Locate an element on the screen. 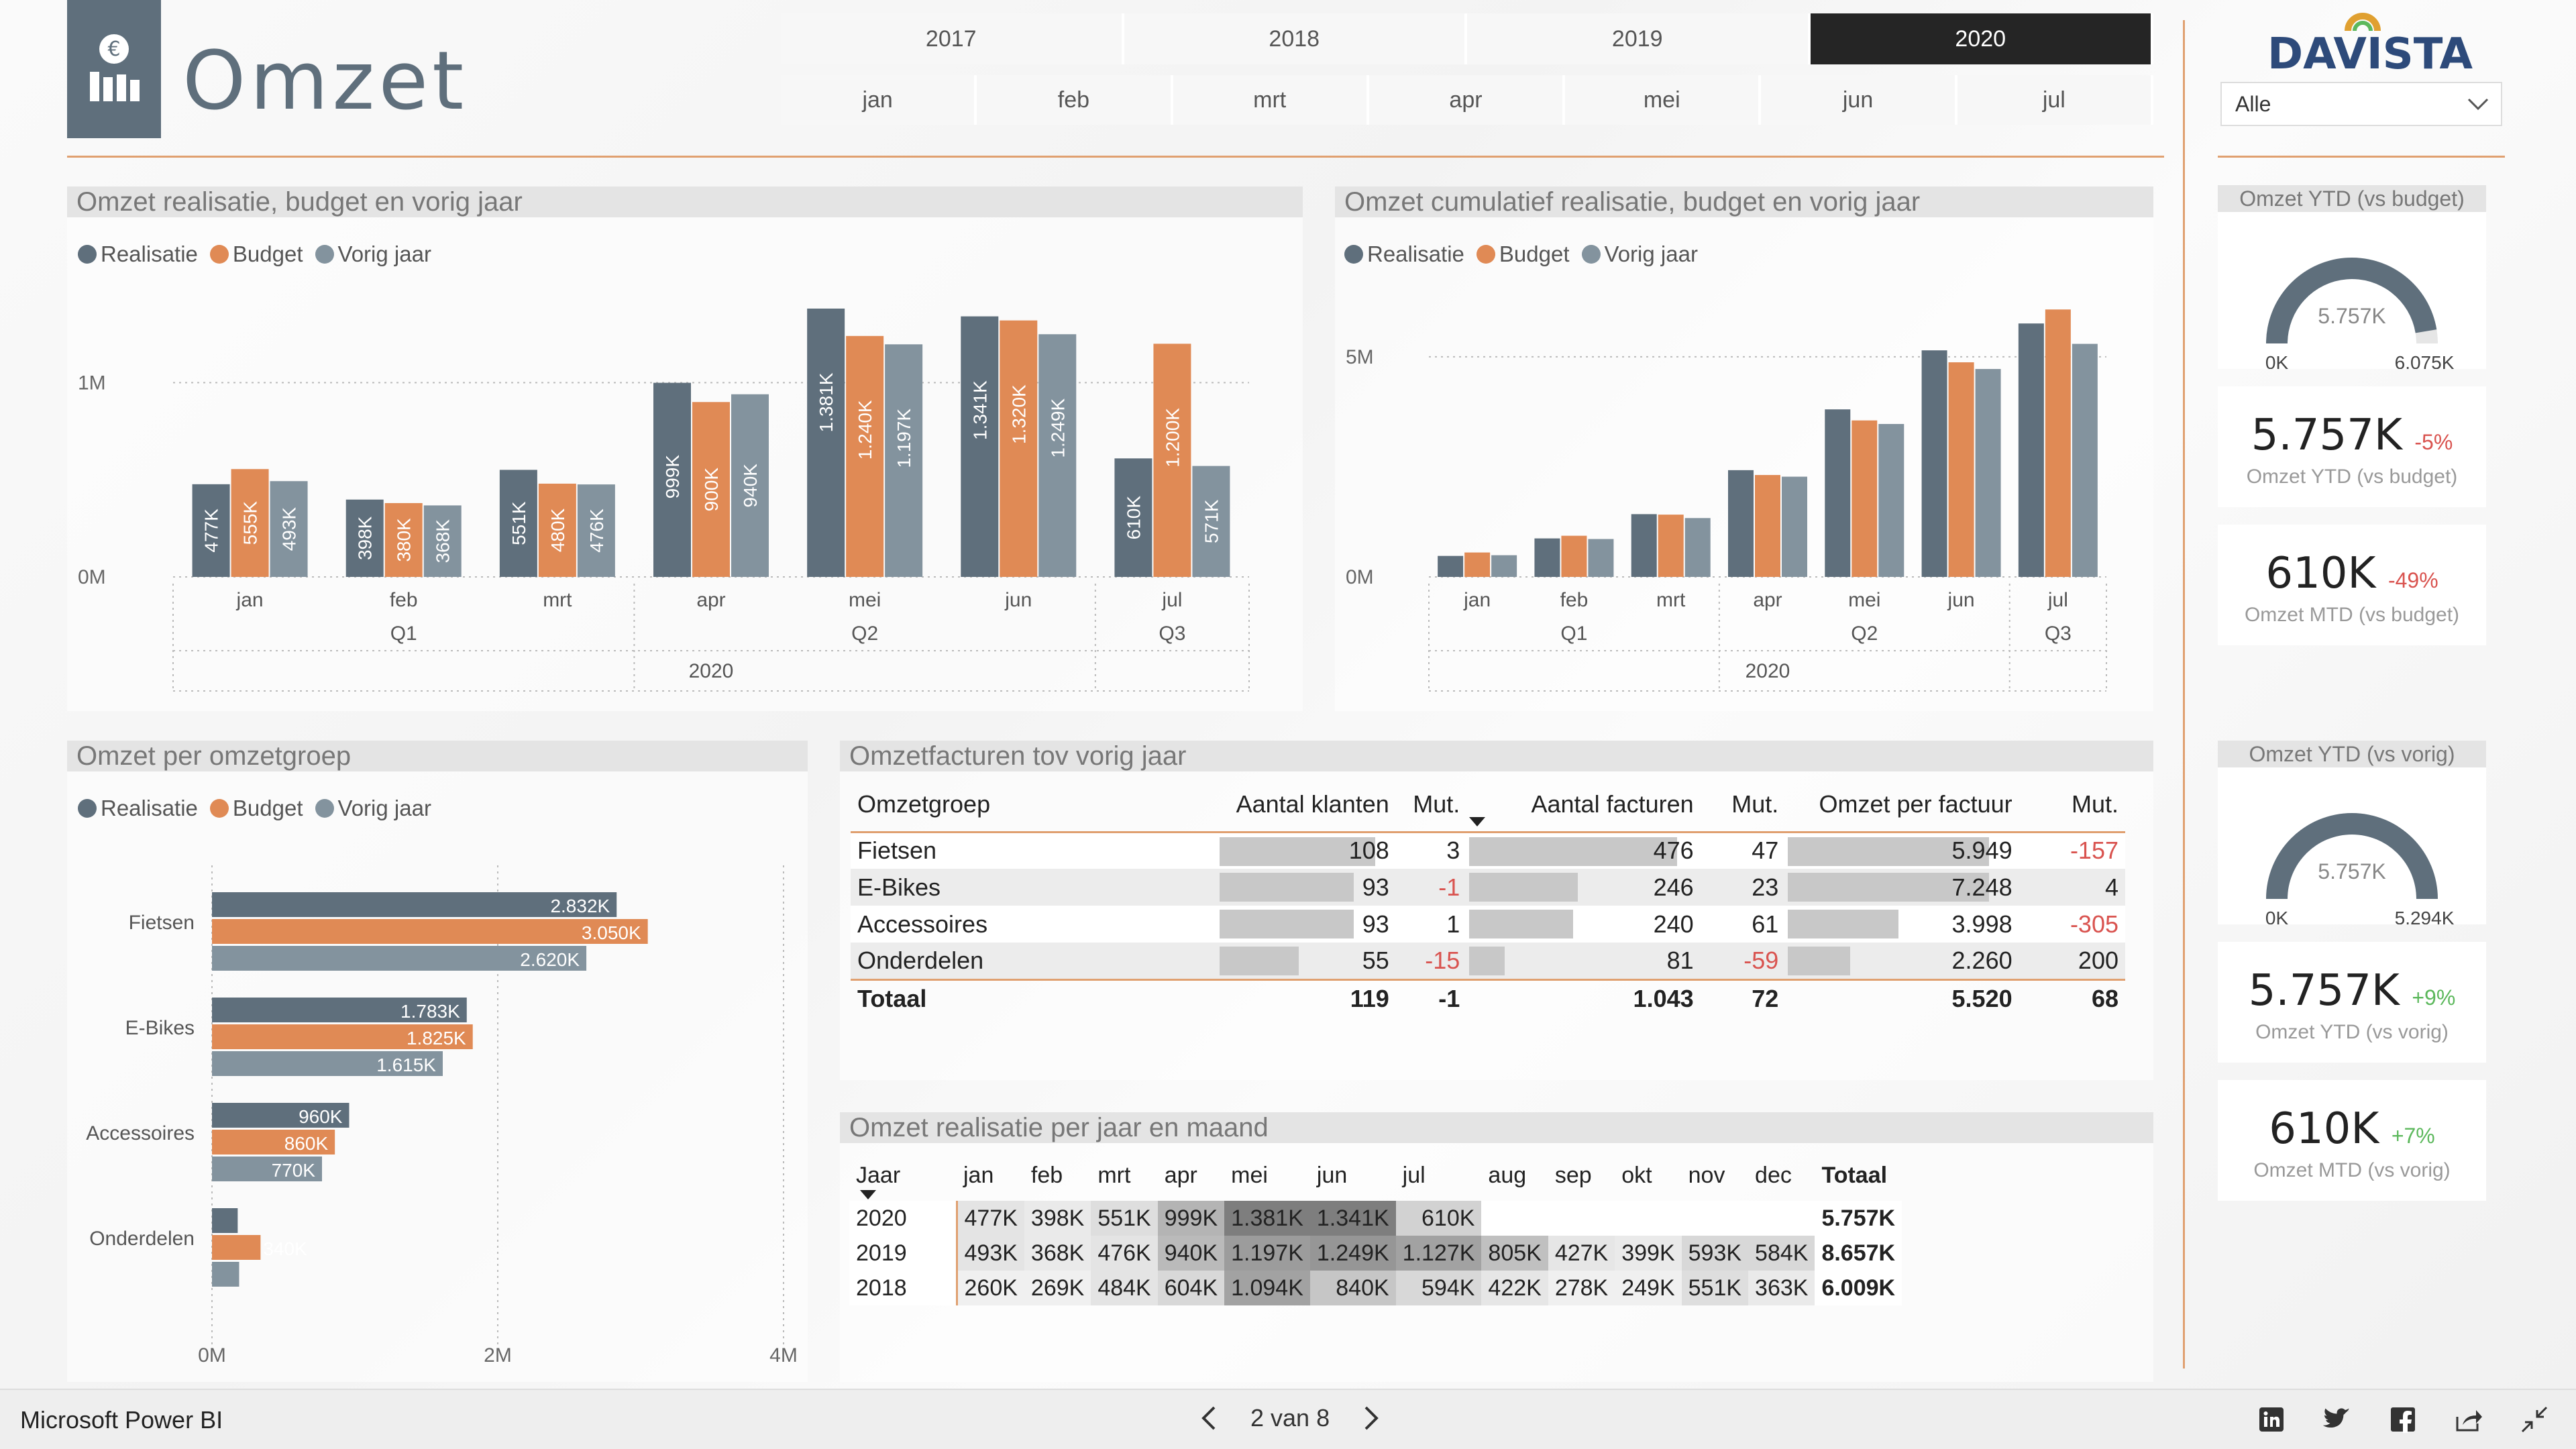 This screenshot has width=2576, height=1449. share-icon is located at coordinates (2468, 1419).